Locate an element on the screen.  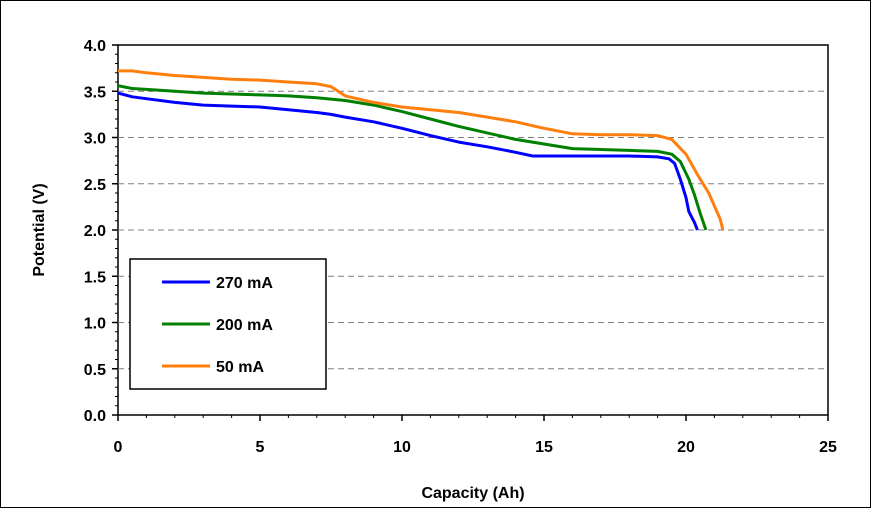
y-tick-label: 1.5 is located at coordinates (95, 277).